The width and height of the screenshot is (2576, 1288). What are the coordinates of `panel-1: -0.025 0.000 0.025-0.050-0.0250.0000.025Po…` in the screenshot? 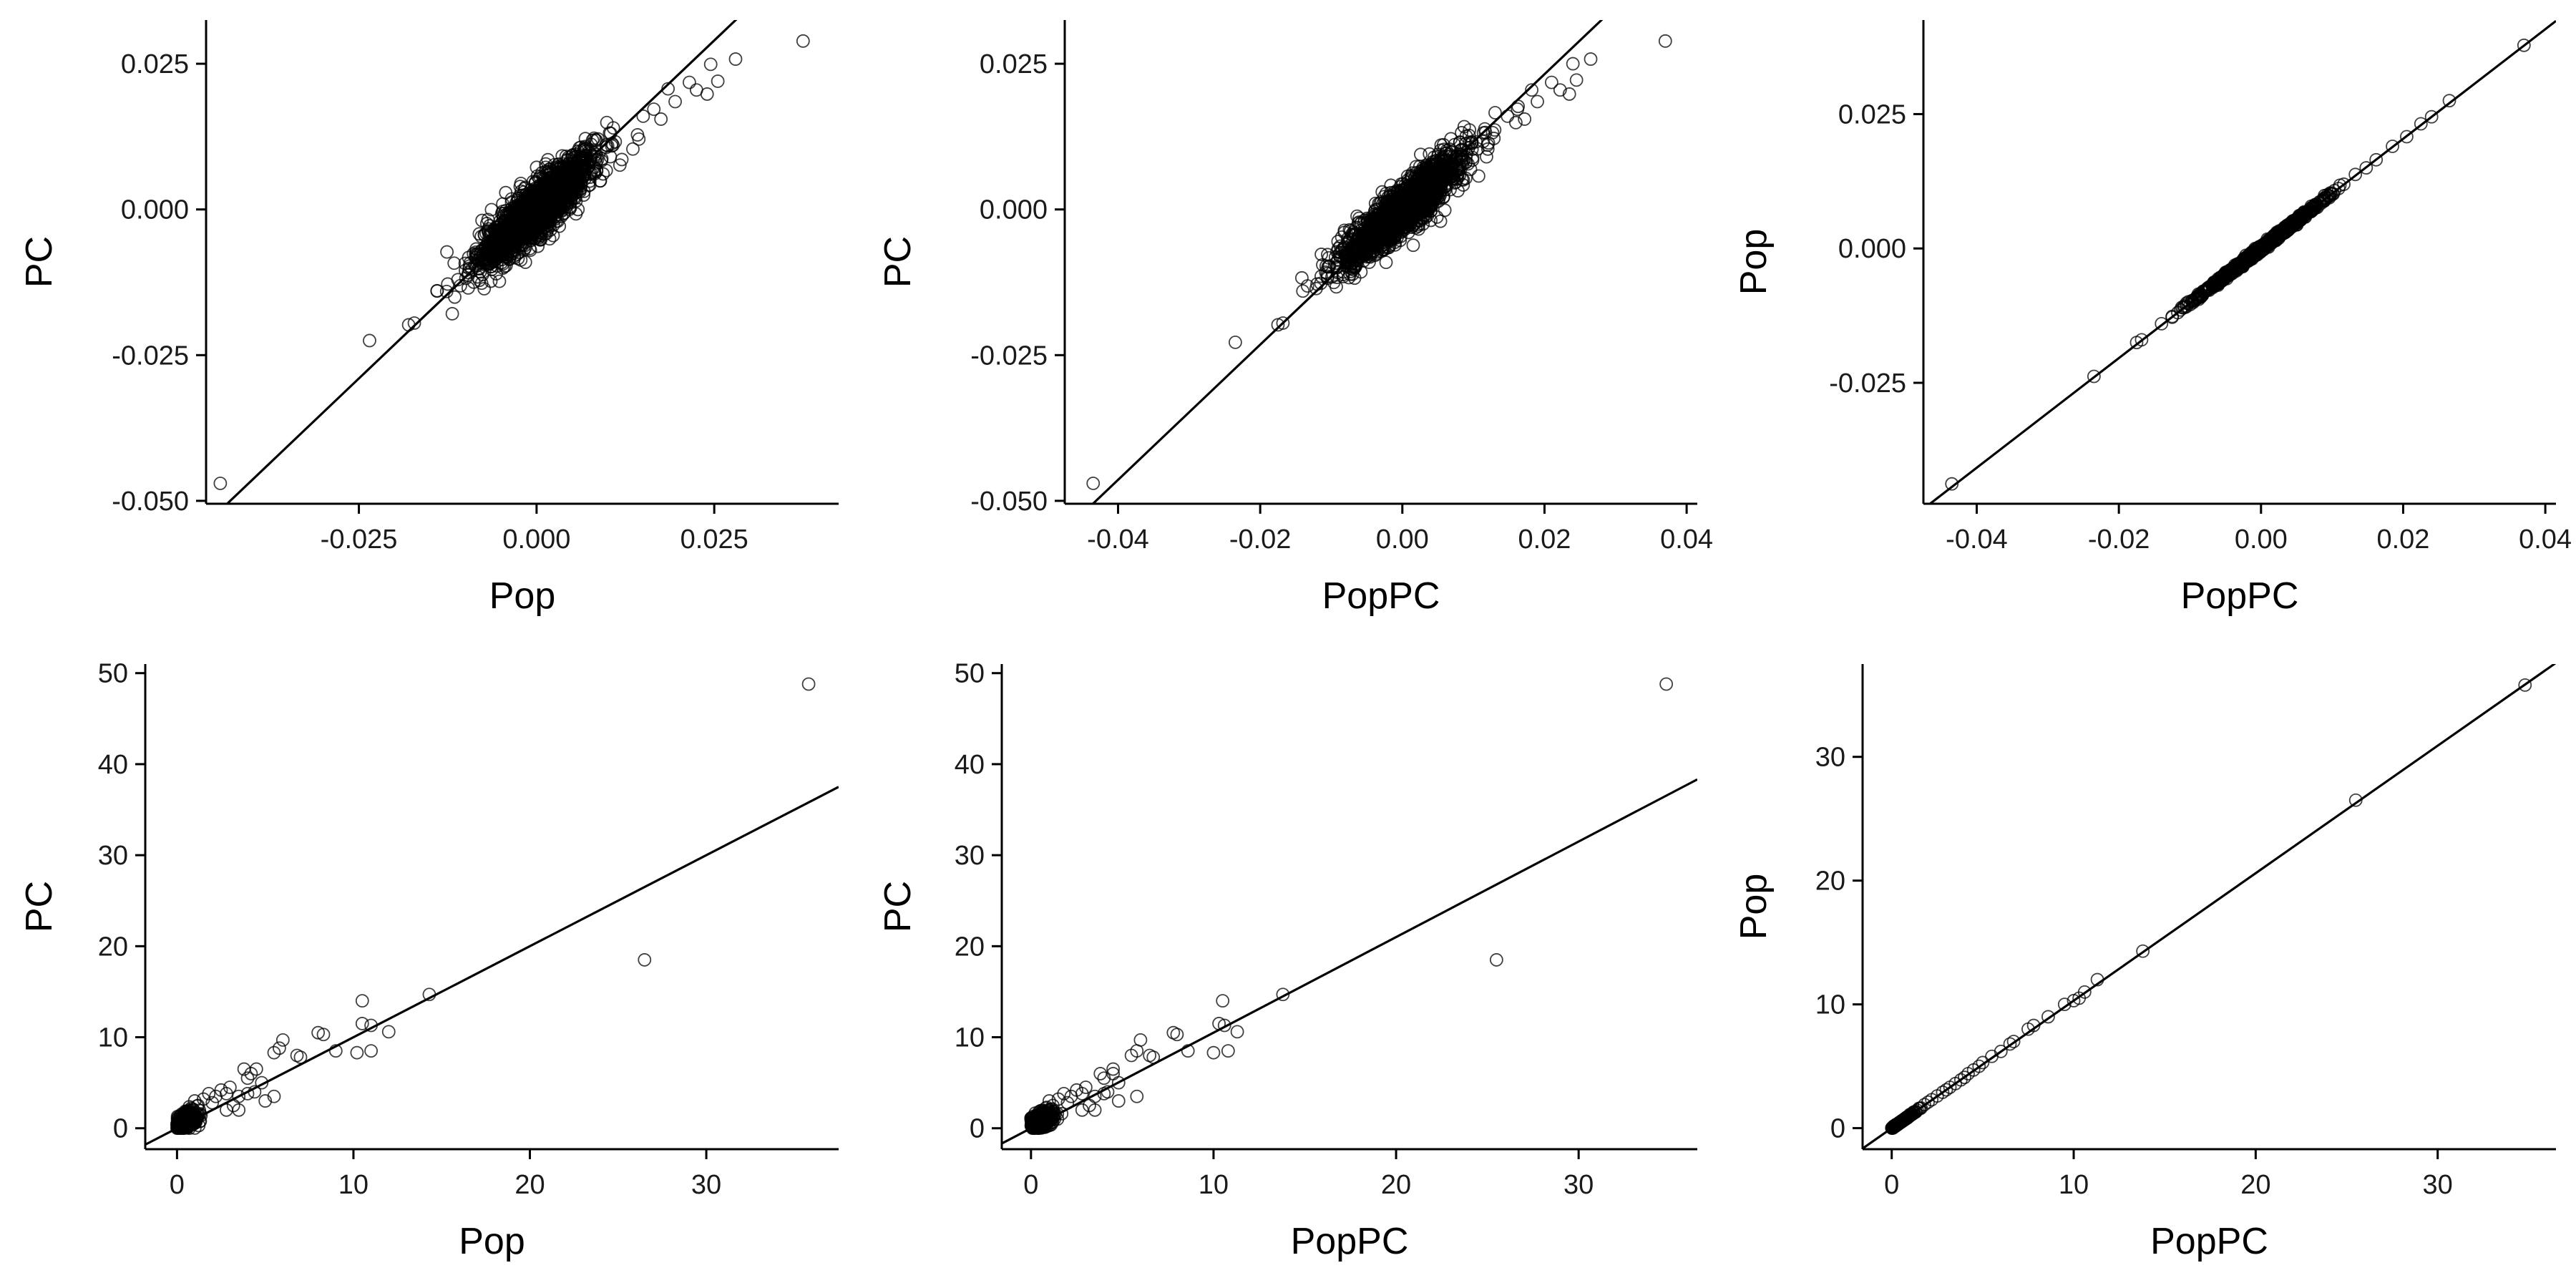 It's located at (429, 318).